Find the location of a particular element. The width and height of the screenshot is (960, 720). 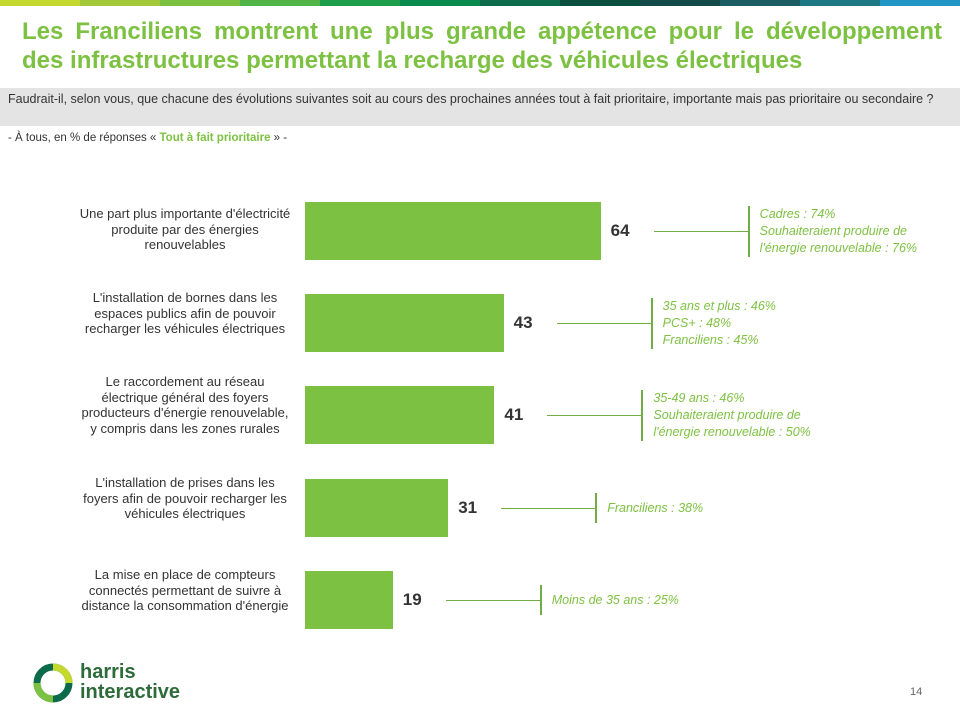

base-prefix: - À tous, en % de réponses « is located at coordinates (84, 138).